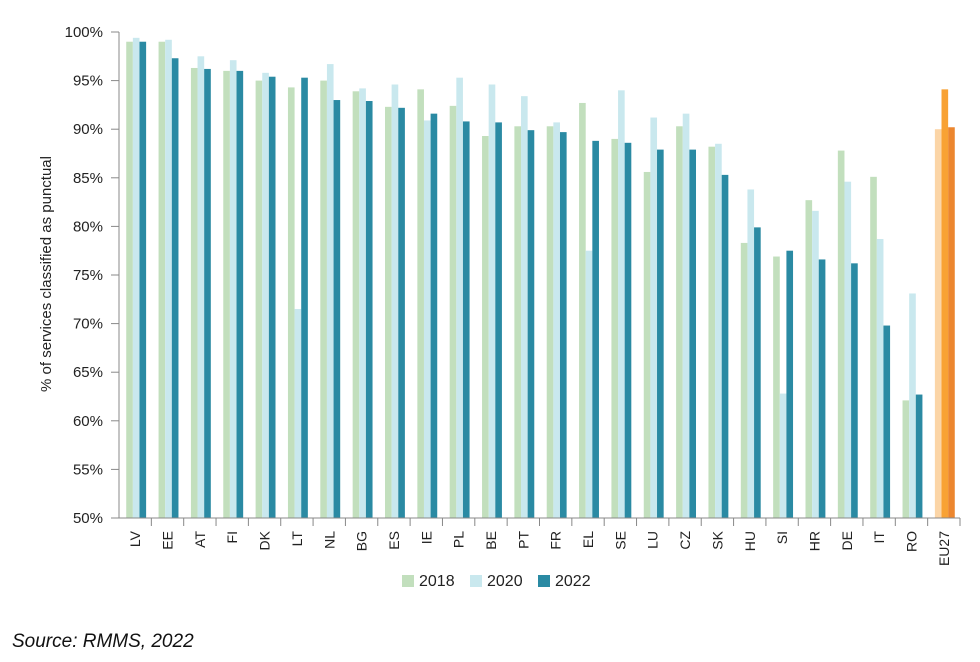 This screenshot has height=662, width=980. Describe the element at coordinates (168, 540) in the screenshot. I see `x-tick-label: EE` at that location.